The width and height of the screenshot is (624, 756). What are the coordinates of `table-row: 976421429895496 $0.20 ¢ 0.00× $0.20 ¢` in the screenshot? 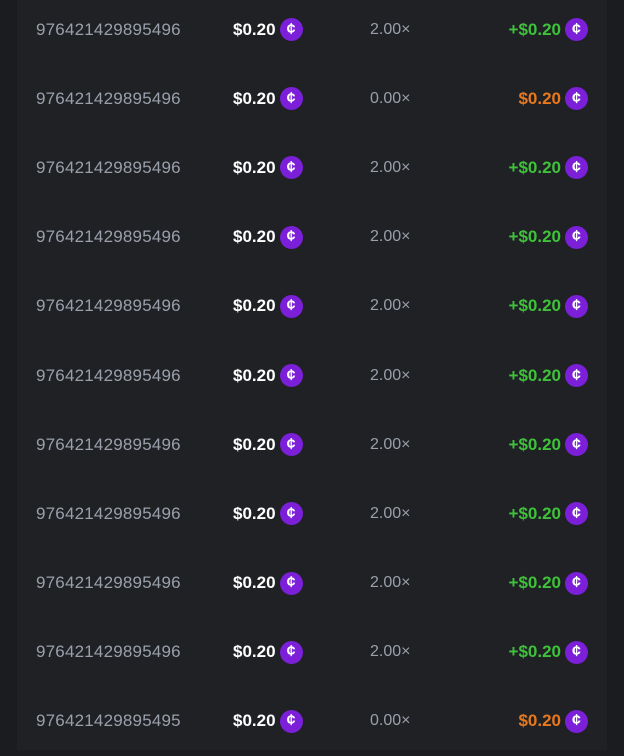 It's located at (312, 98).